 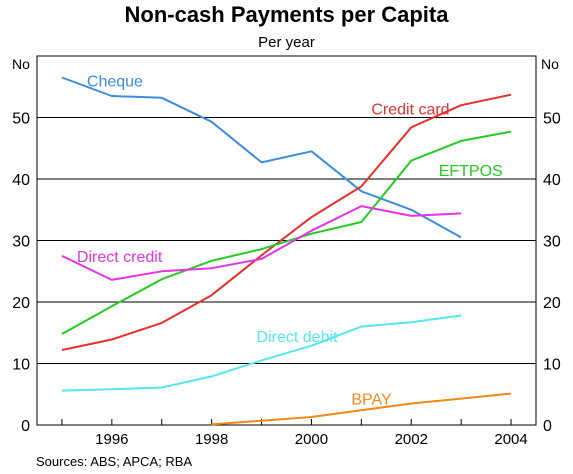 I want to click on series-label: Direct credit, so click(x=120, y=257).